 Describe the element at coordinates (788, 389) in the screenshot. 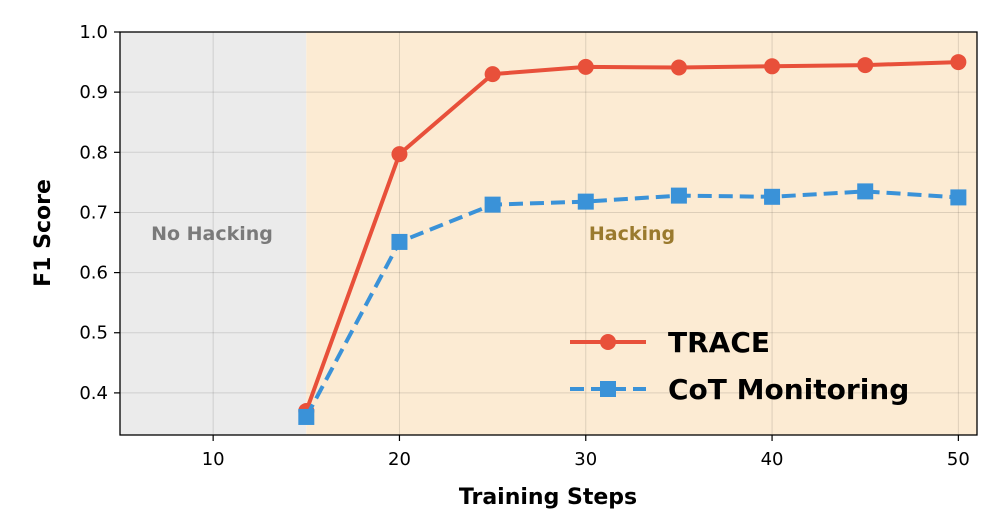

I see `legend-label: CoT Monitoring` at that location.